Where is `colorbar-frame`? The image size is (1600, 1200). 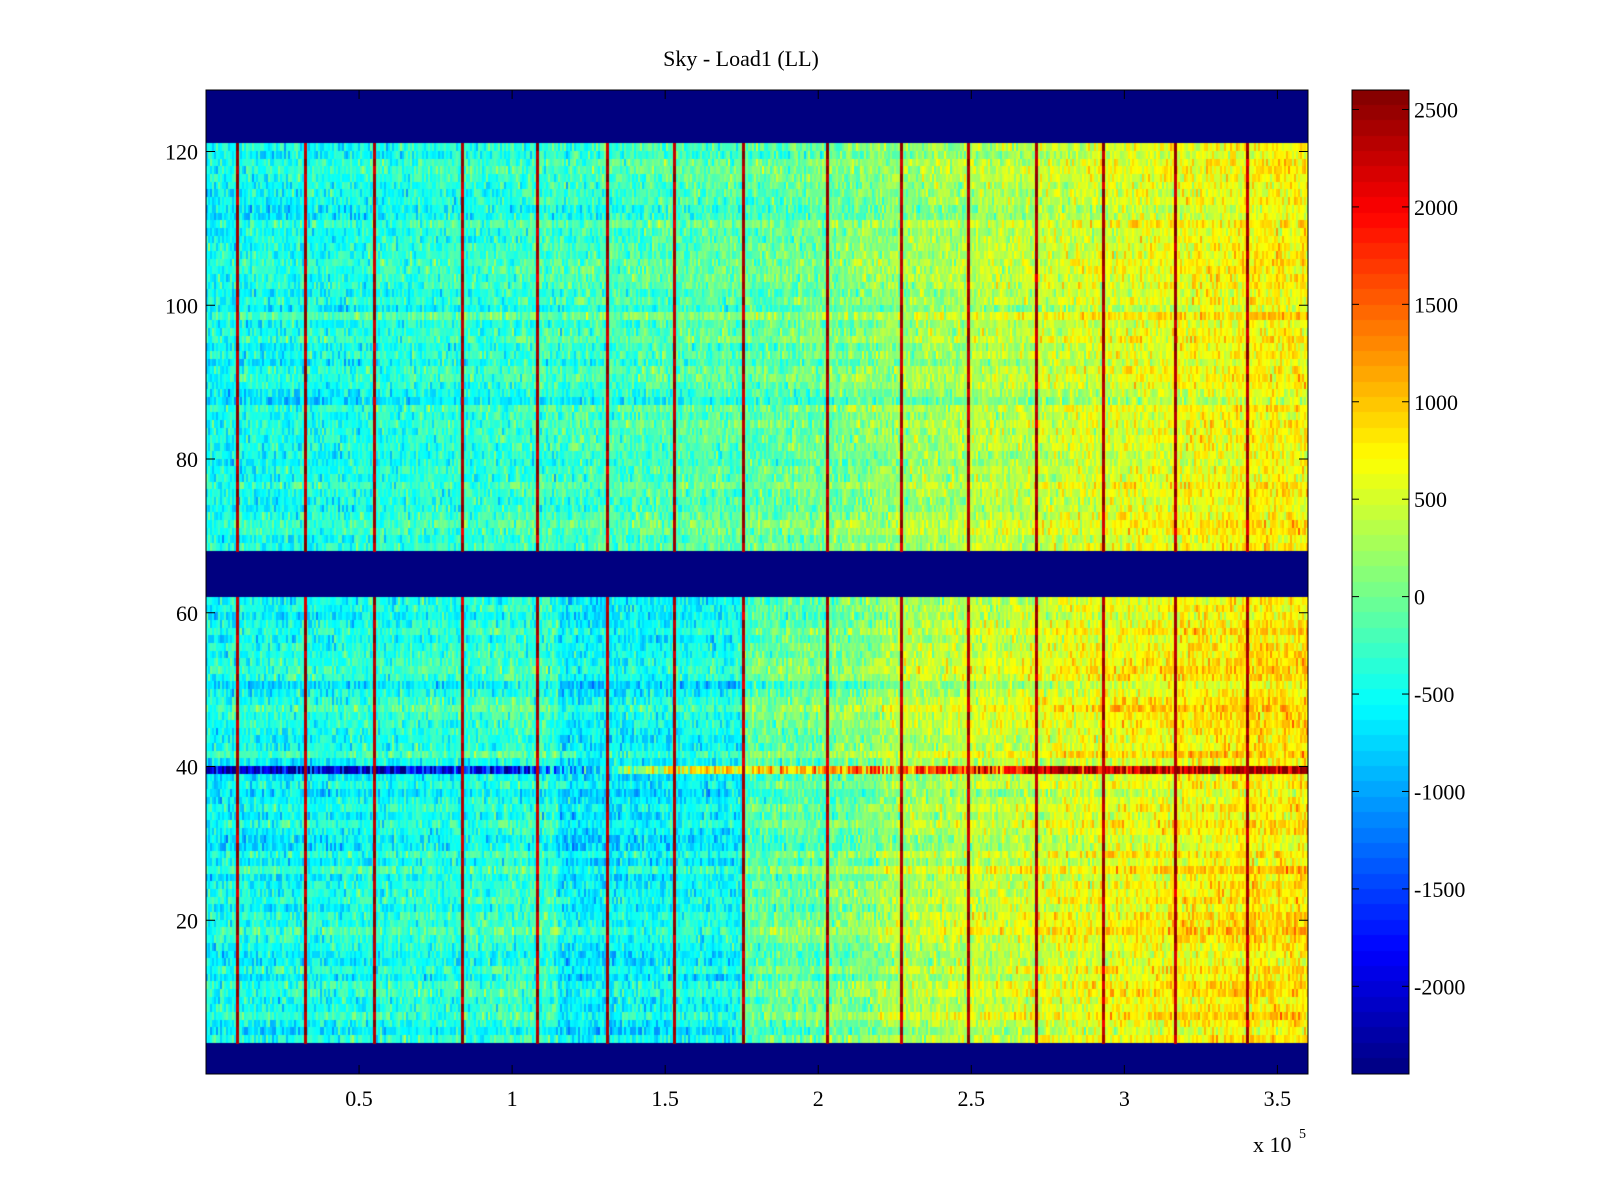
colorbar-frame is located at coordinates (1380, 582).